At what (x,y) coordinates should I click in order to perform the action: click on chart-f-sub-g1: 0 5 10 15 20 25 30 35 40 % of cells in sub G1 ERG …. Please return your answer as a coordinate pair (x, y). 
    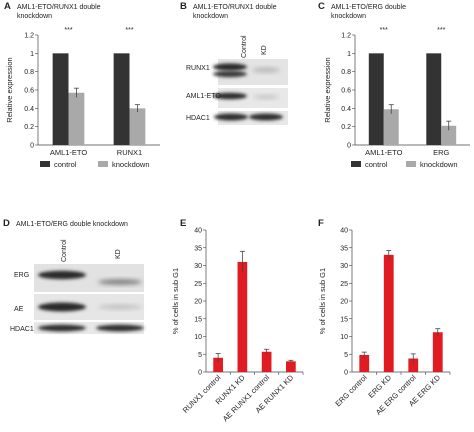
    Looking at the image, I should click on (384, 322).